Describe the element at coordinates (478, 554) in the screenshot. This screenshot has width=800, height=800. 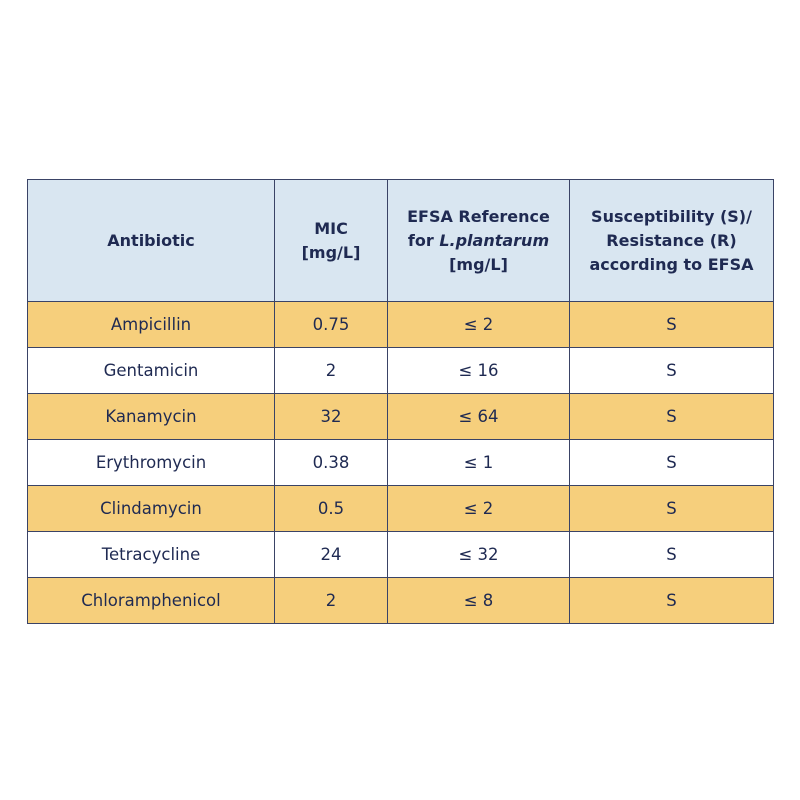
I see `cell-efsa-reference: ≤ 32` at that location.